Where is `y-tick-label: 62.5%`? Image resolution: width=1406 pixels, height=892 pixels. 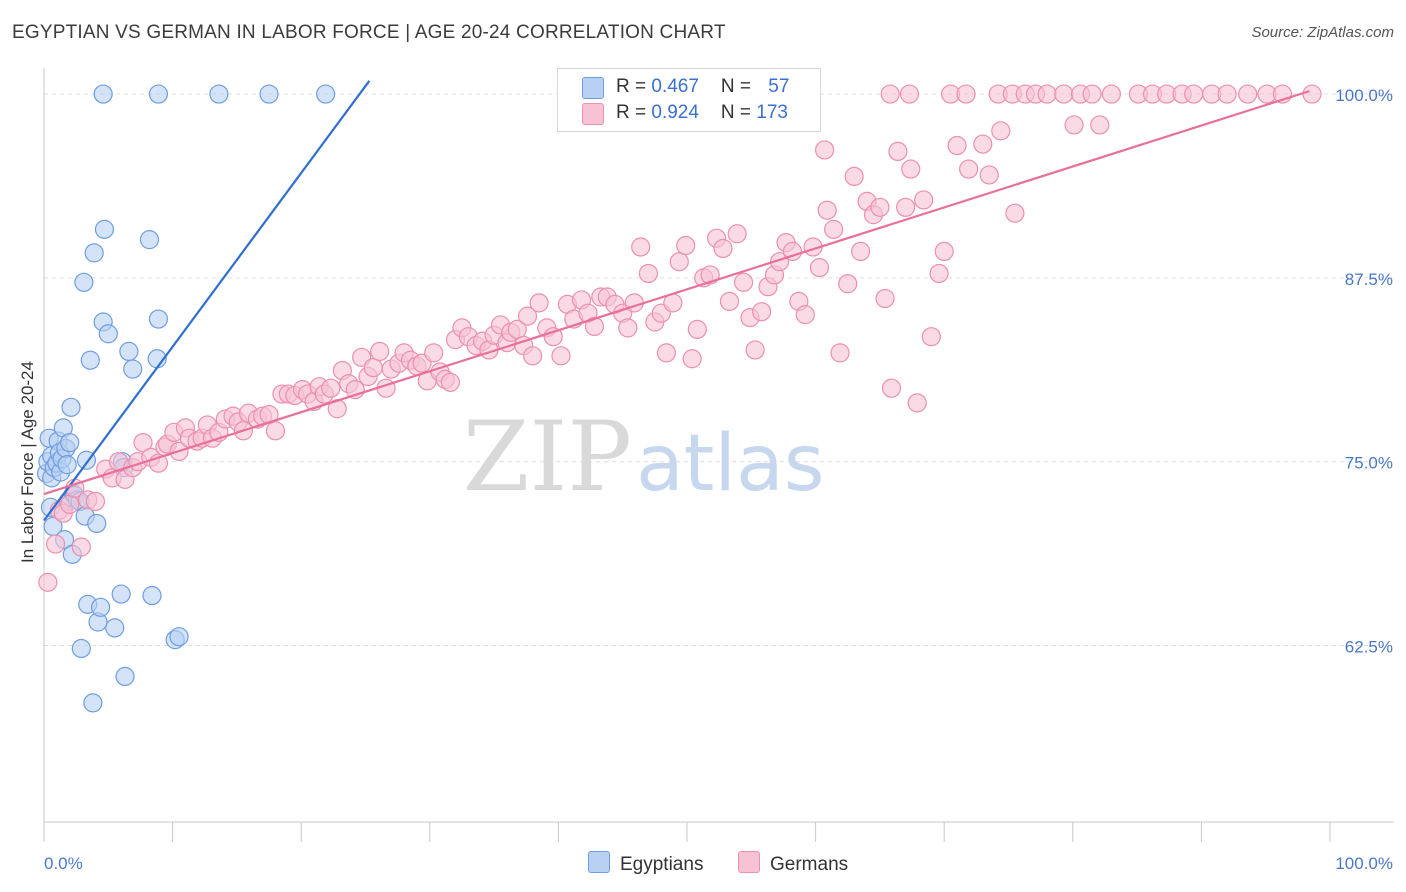 y-tick-label: 62.5% is located at coordinates (1369, 647).